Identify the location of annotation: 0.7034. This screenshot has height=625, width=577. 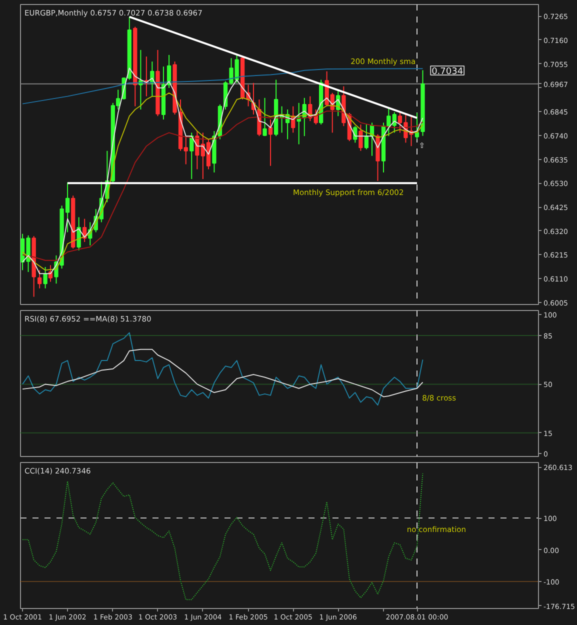
(448, 72).